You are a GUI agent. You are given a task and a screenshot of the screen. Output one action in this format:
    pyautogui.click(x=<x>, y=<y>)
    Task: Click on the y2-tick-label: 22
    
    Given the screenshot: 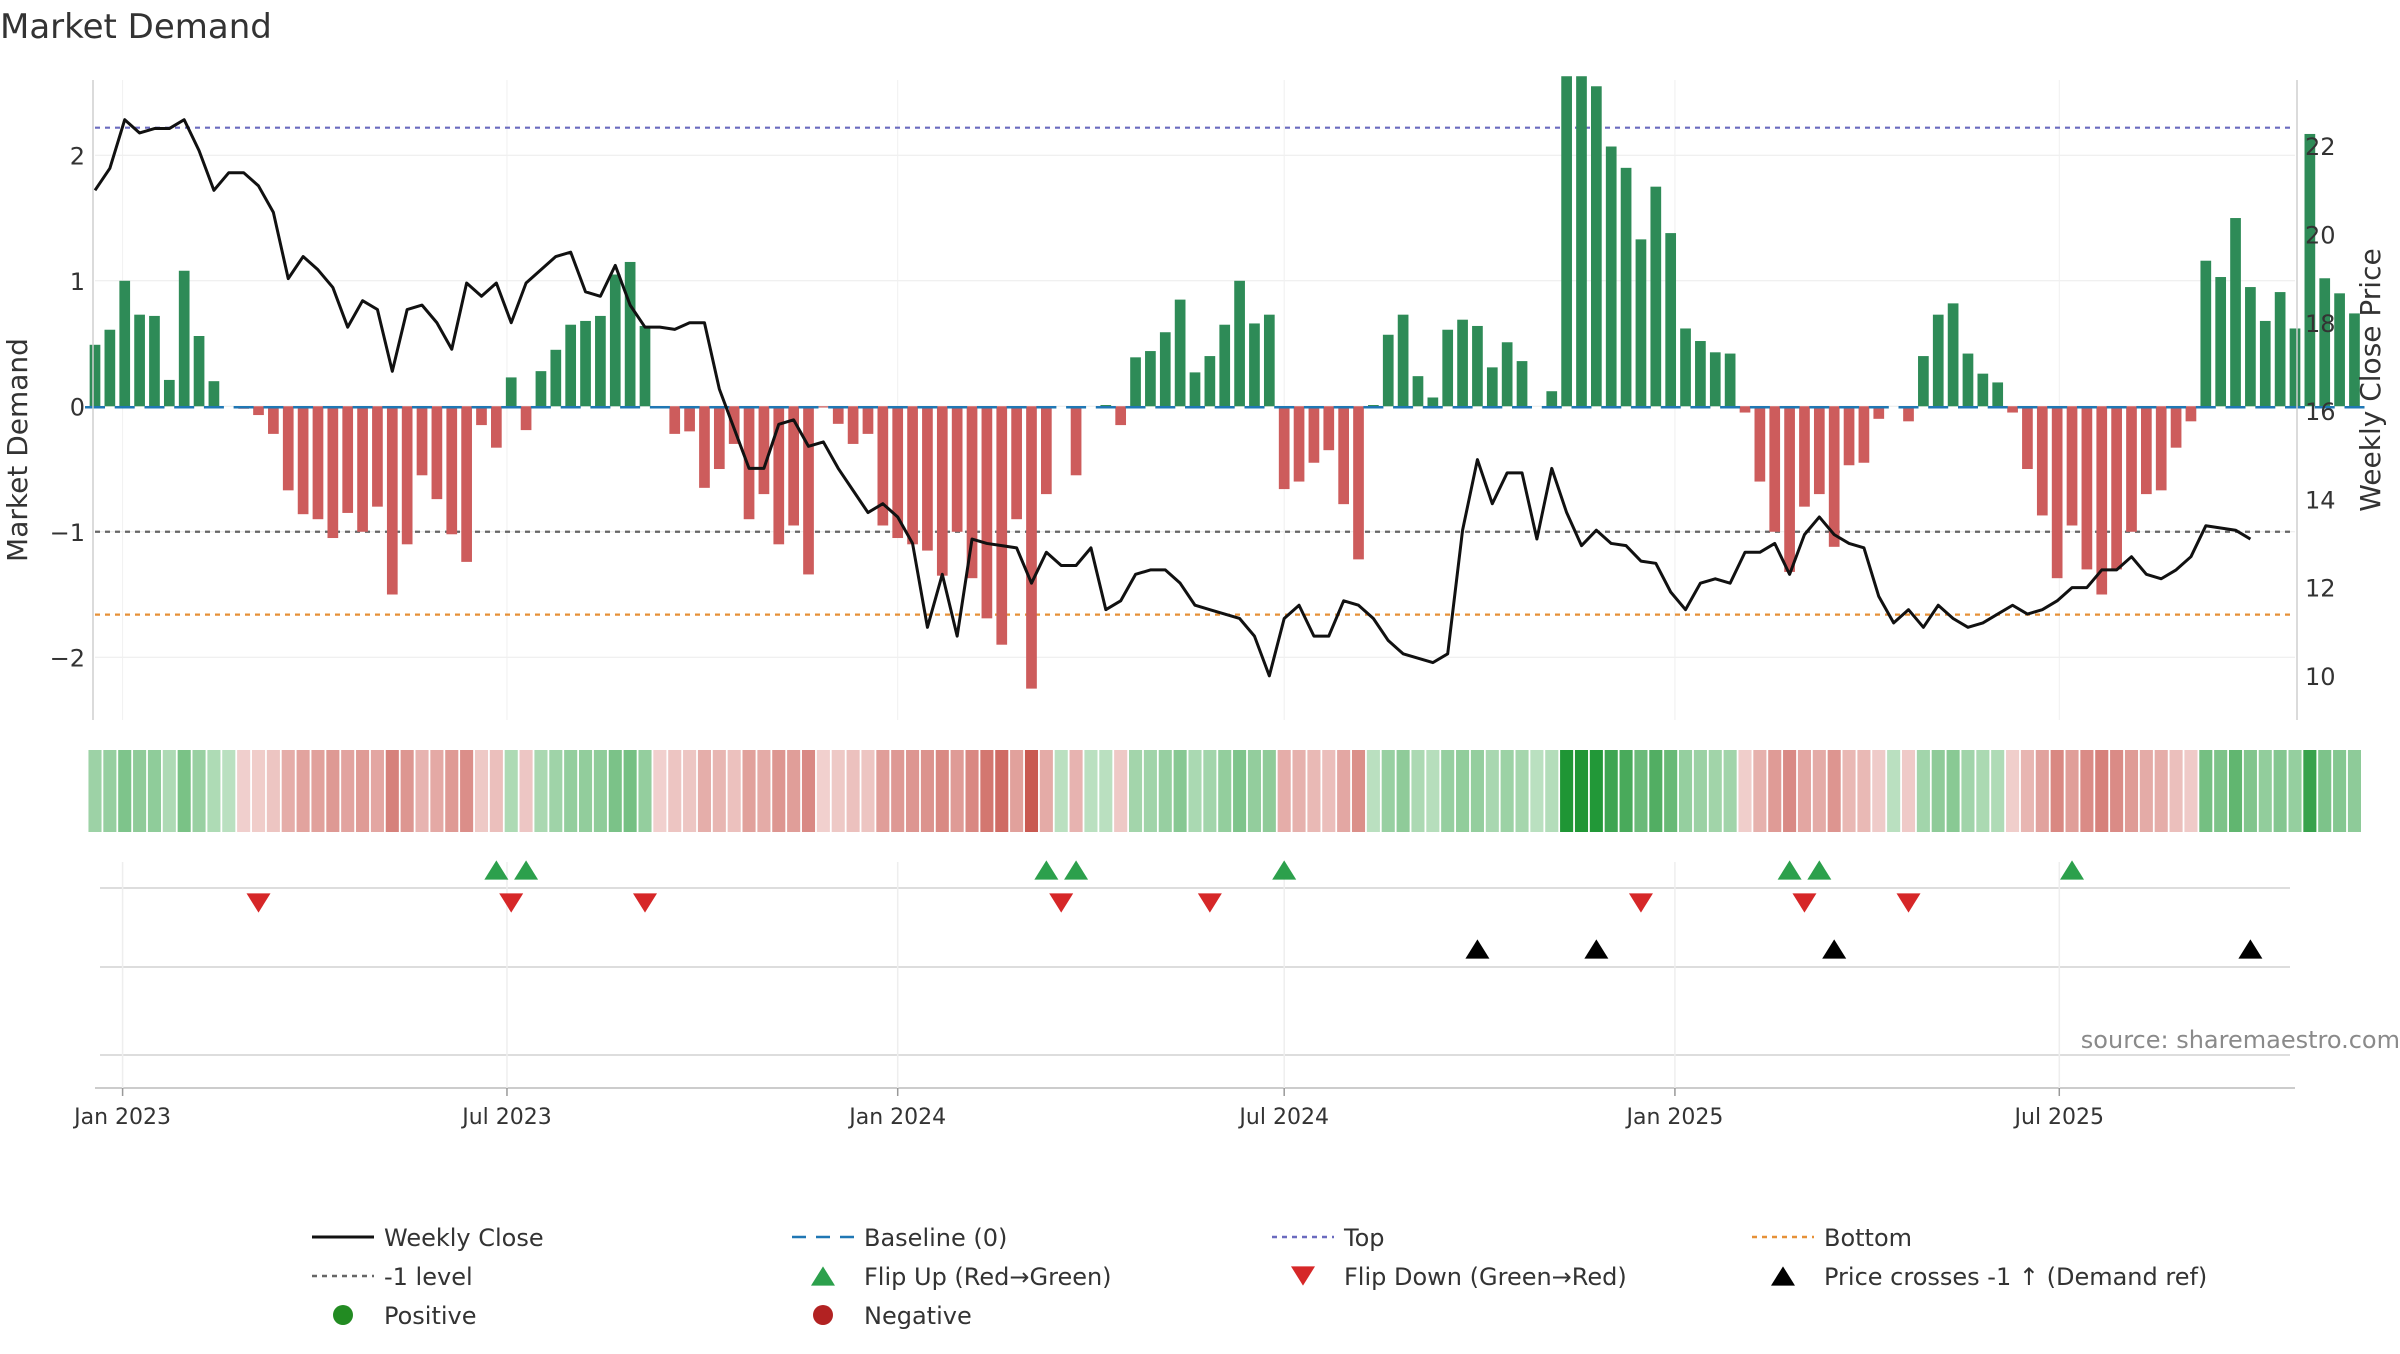 What is the action you would take?
    pyautogui.click(x=2320, y=147)
    